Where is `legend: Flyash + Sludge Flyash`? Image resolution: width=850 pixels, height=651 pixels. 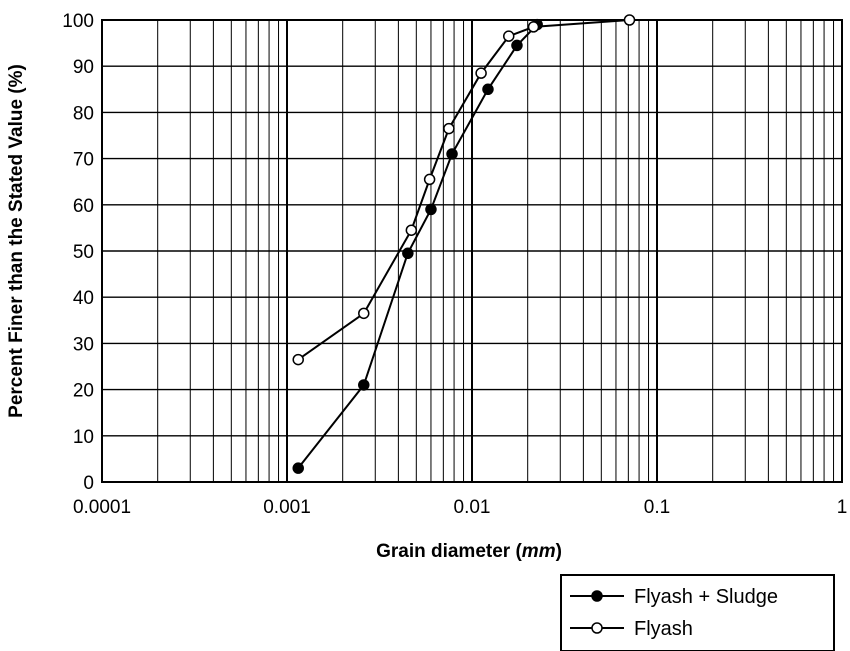
legend: Flyash + Sludge Flyash is located at coordinates (697, 612).